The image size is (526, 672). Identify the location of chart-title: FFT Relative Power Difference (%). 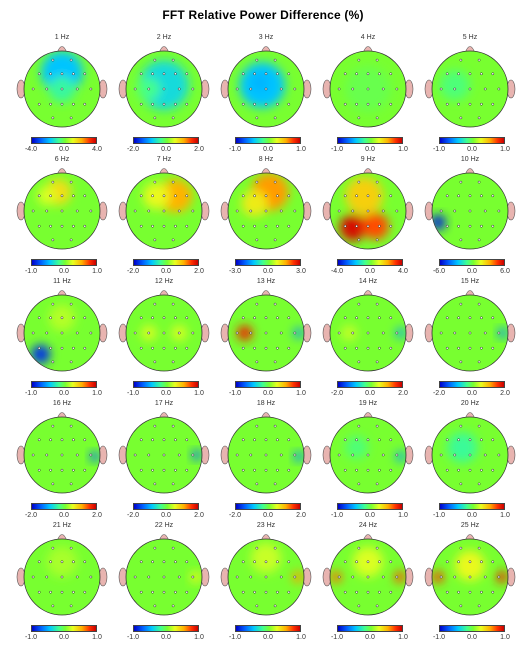
(263, 15).